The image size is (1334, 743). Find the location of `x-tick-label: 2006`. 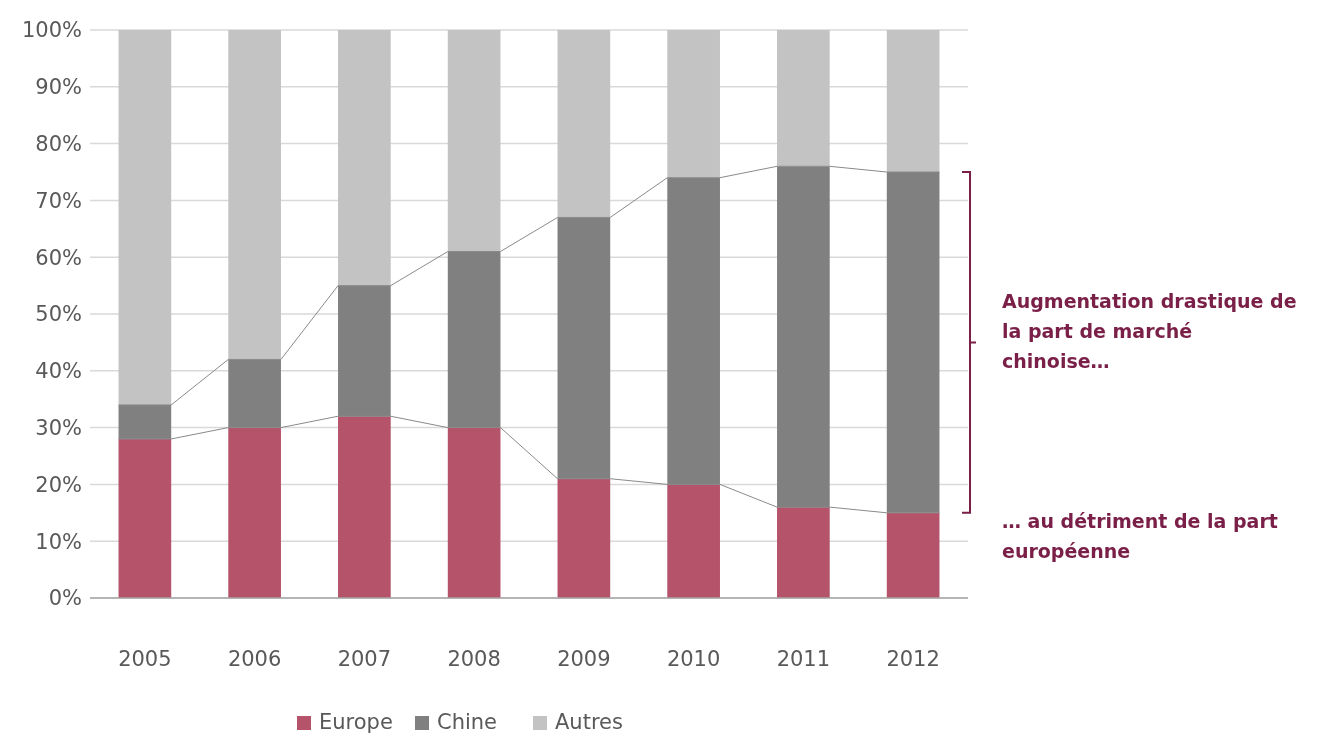

x-tick-label: 2006 is located at coordinates (254, 659).